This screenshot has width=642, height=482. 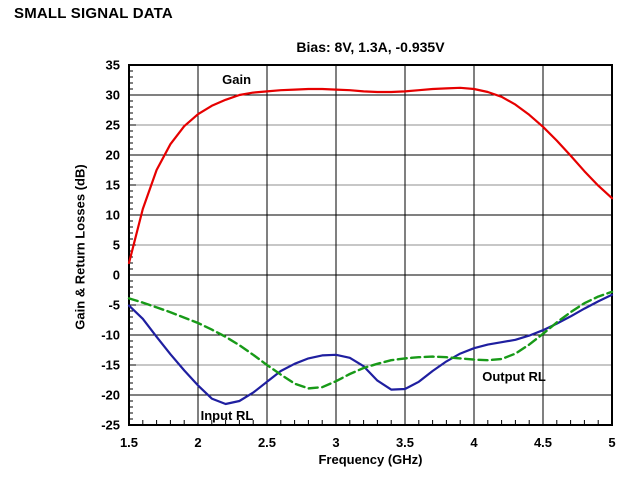 What do you see at coordinates (116, 245) in the screenshot?
I see `y-tick-label: 5` at bounding box center [116, 245].